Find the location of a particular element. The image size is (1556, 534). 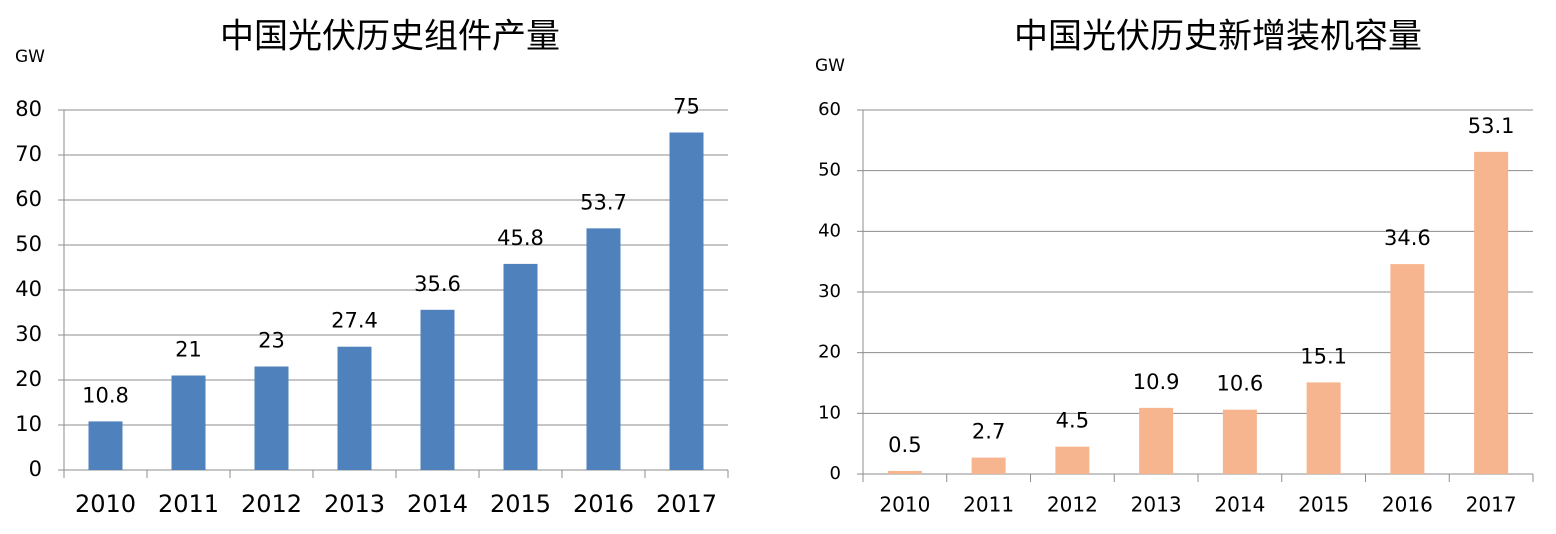

data-label: 53.7 is located at coordinates (603, 202).